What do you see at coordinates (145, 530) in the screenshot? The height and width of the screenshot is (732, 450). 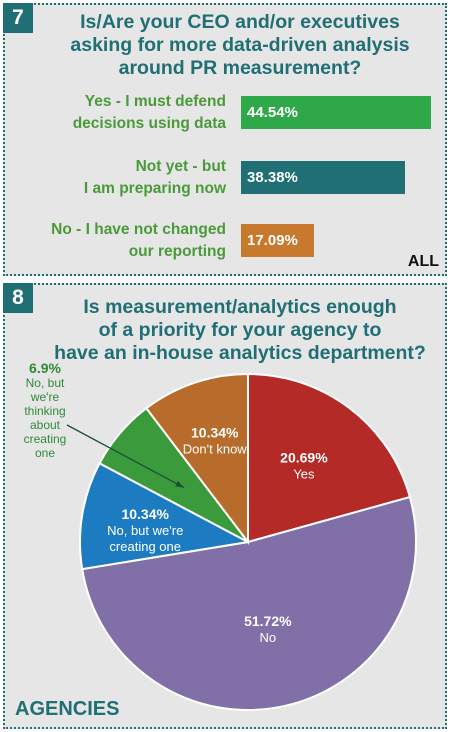 I see `pie-slice-label: 10.34% No, but we're creating one` at bounding box center [145, 530].